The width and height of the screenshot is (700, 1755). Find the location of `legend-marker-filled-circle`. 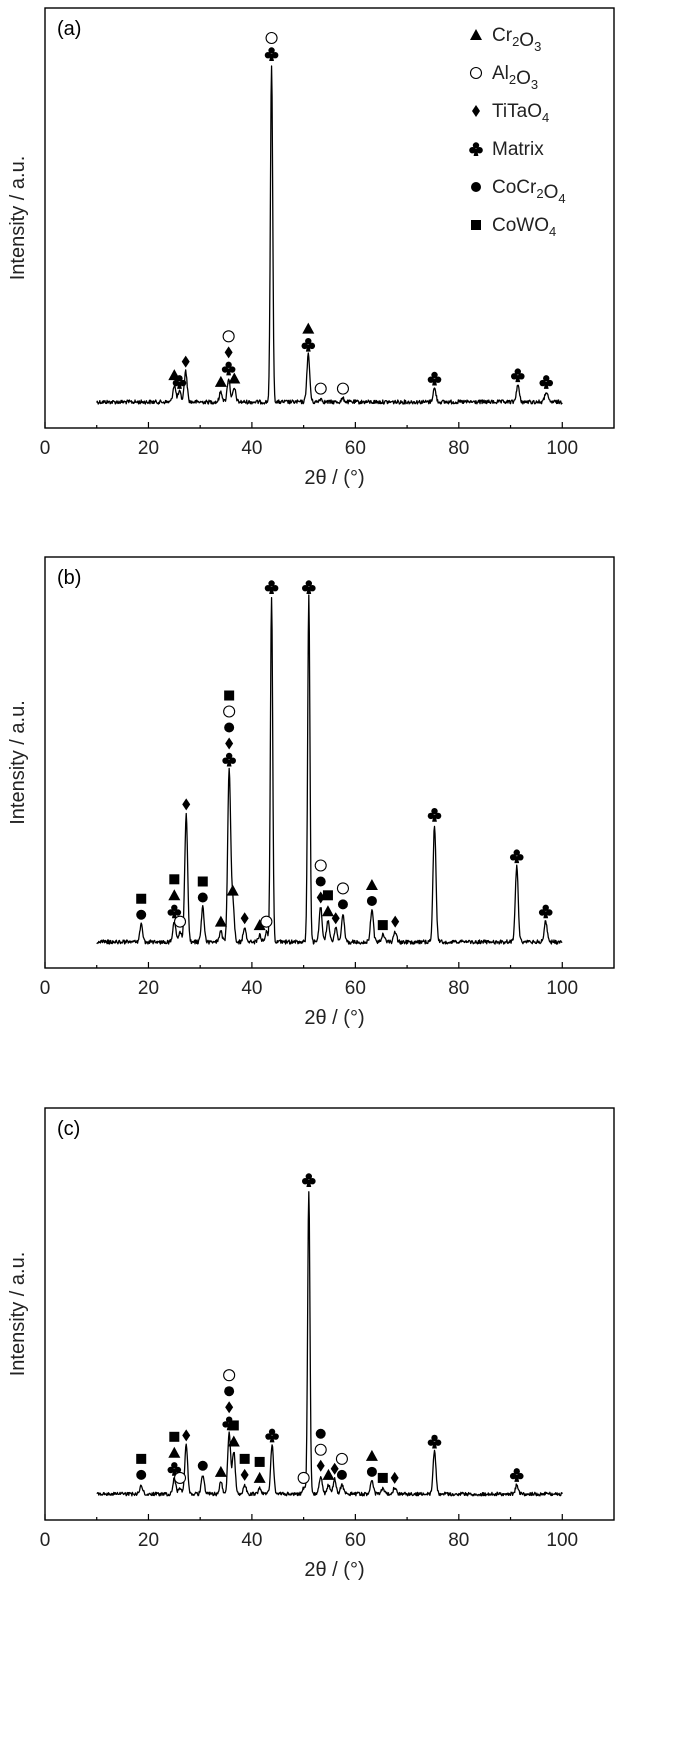

legend-marker-filled-circle is located at coordinates (476, 187).